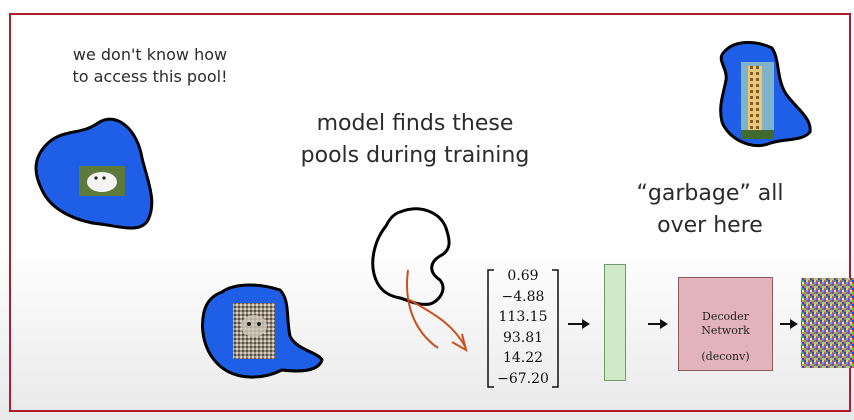 This screenshot has height=420, width=854. Describe the element at coordinates (411, 256) in the screenshot. I see `new-pool-outline` at that location.